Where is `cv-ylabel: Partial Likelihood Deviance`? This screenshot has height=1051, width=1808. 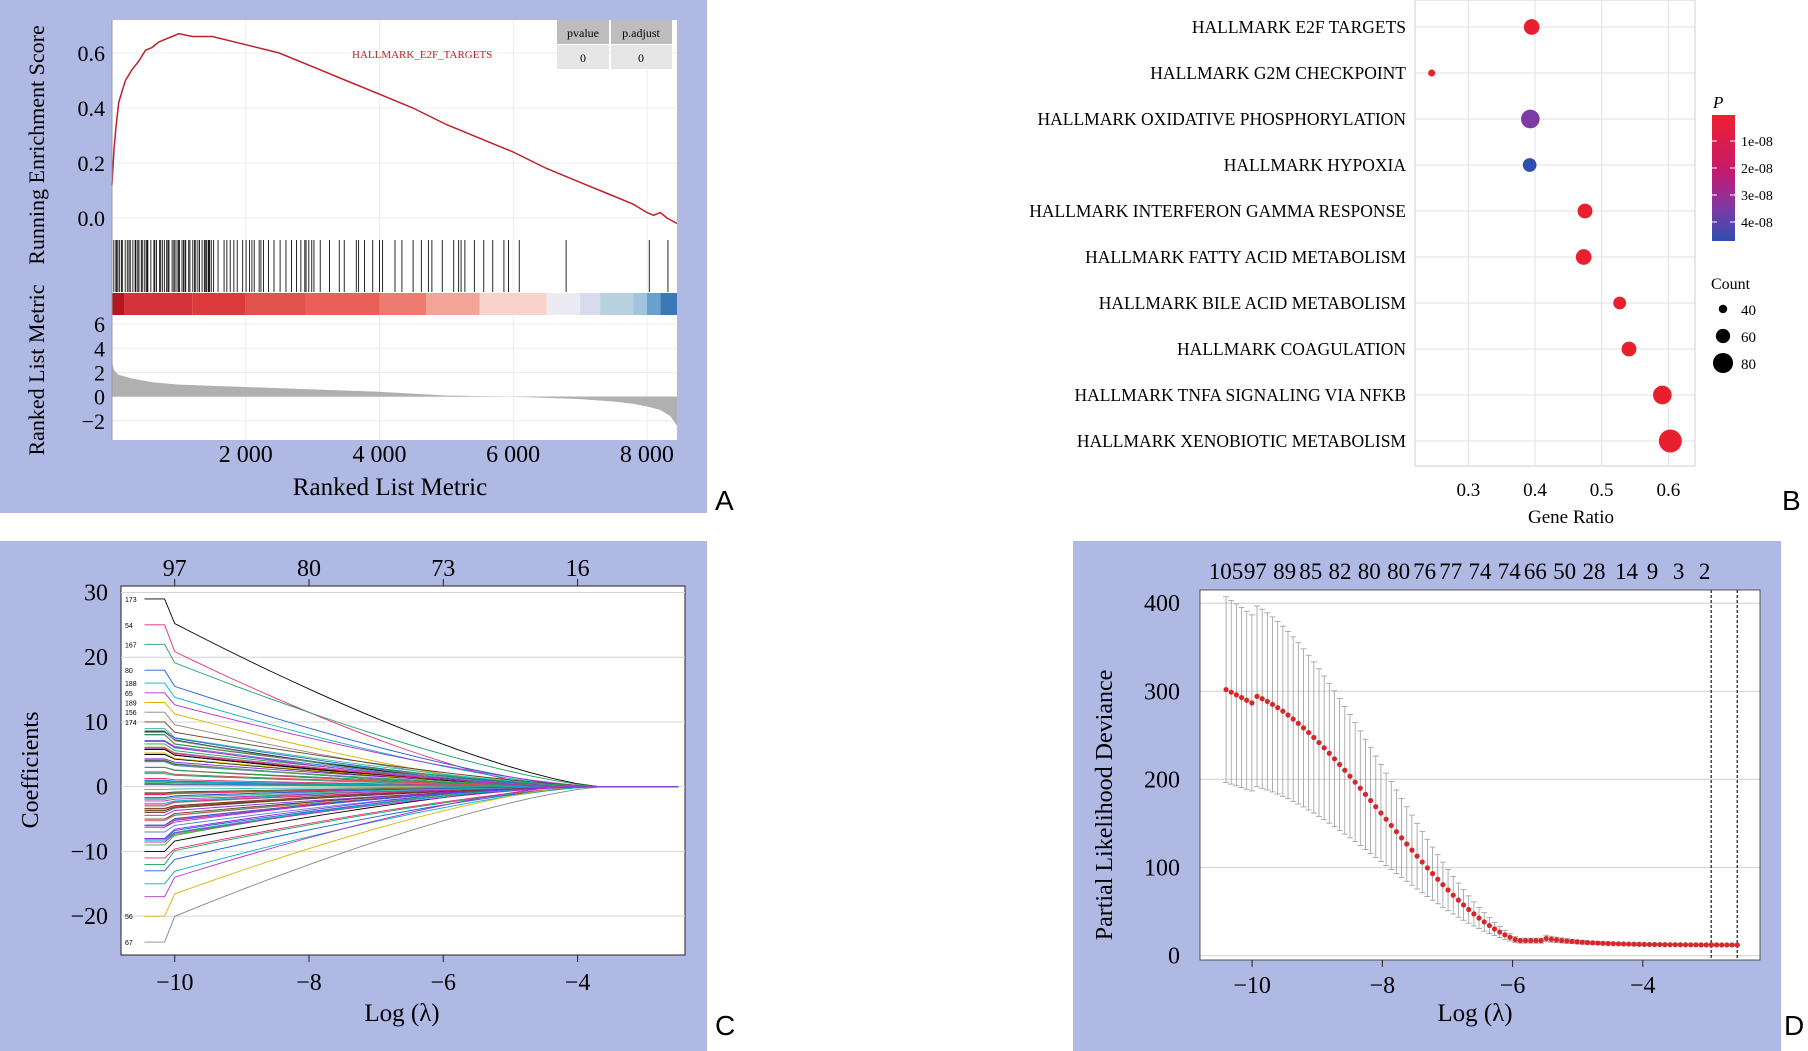
cv-ylabel: Partial Likelihood Deviance is located at coordinates (1105, 805).